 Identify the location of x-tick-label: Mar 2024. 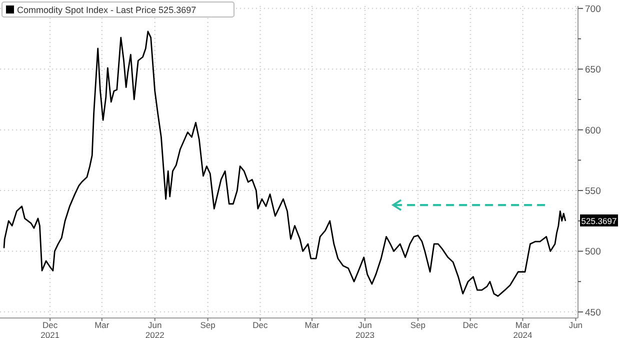
(522, 329).